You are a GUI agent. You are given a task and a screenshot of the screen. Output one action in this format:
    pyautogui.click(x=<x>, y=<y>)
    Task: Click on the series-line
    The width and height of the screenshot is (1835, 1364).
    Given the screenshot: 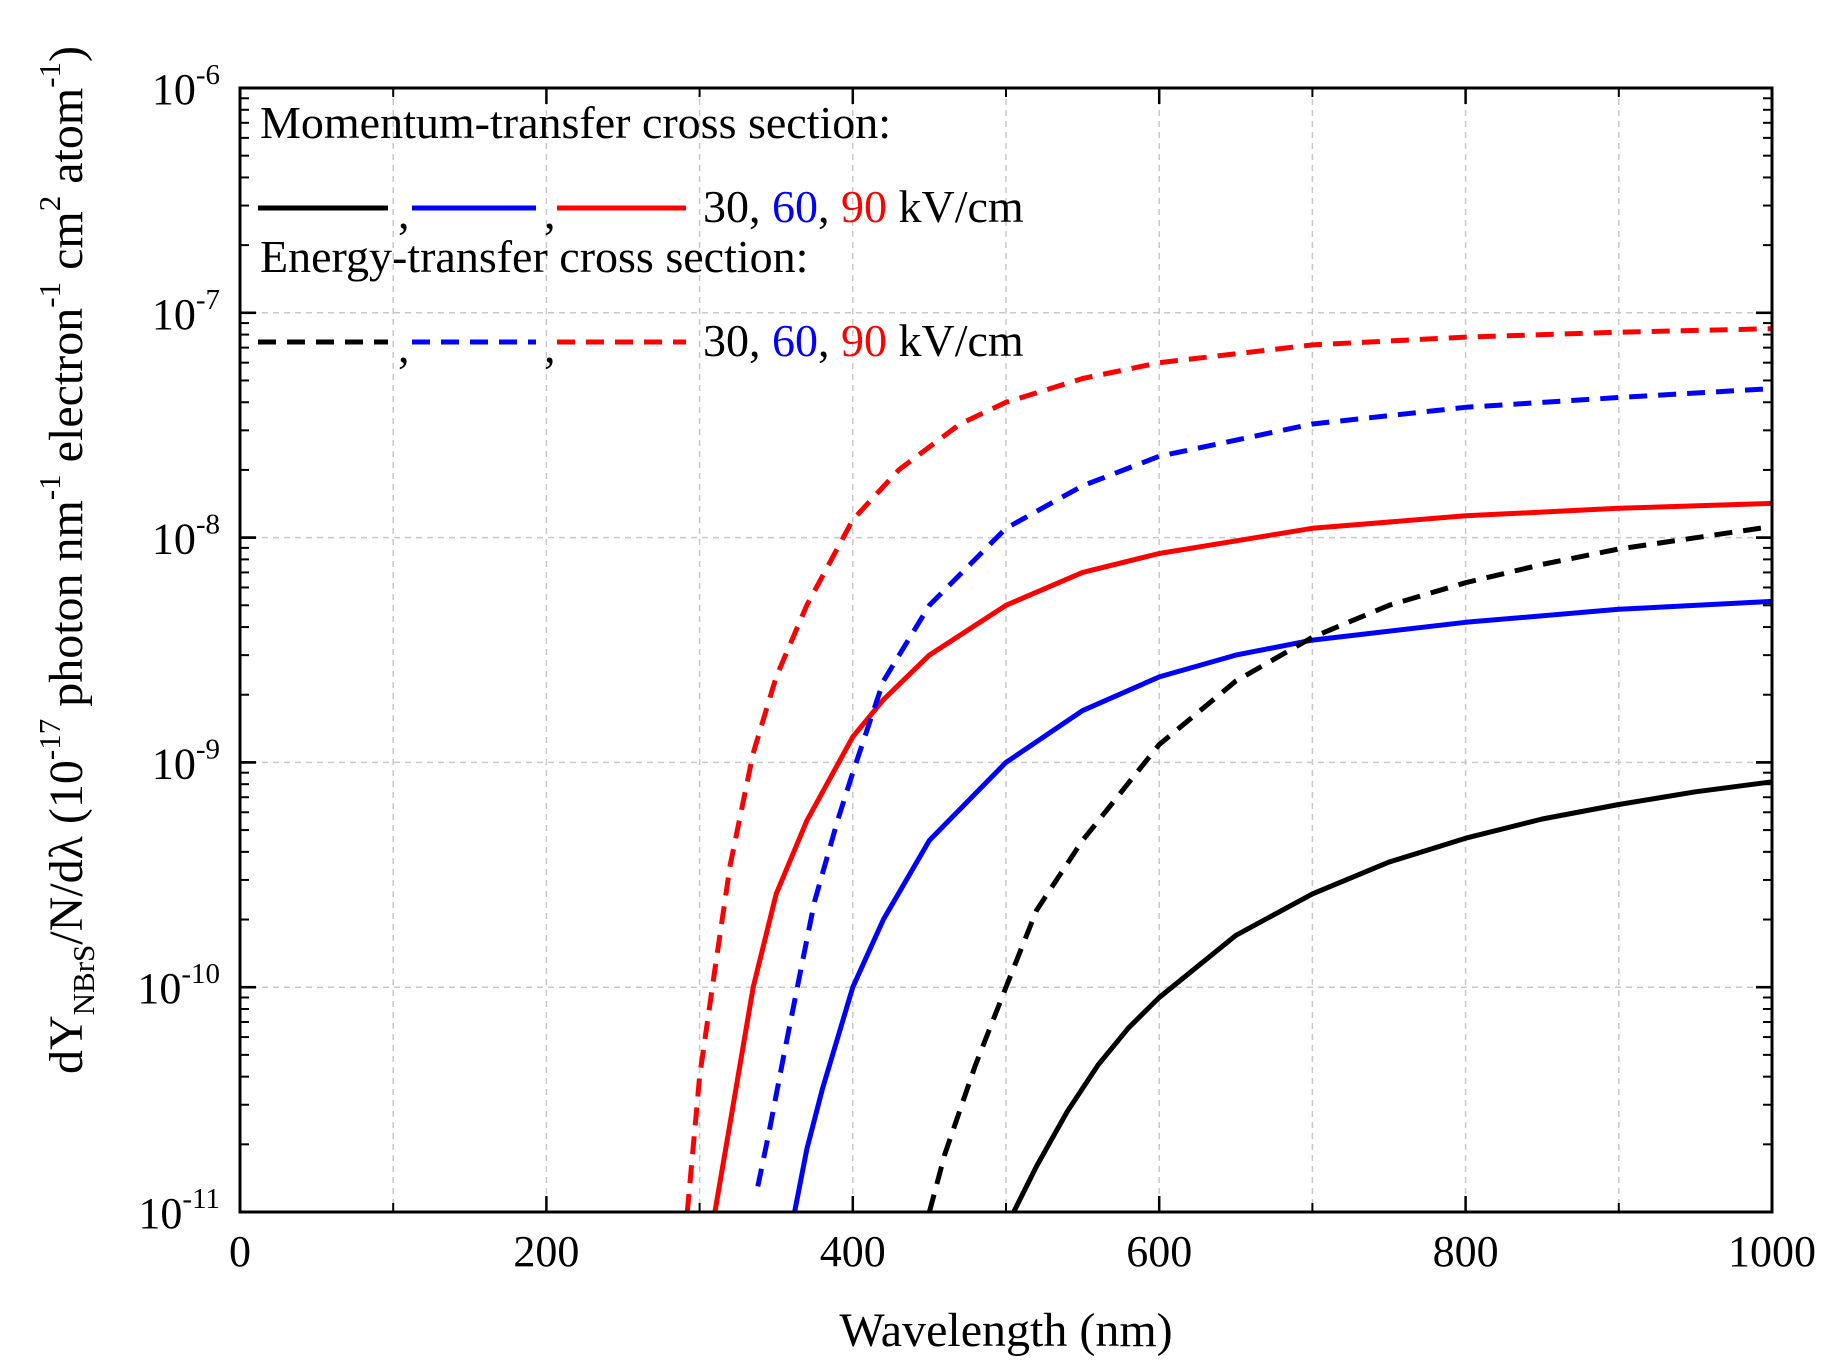 What is the action you would take?
    pyautogui.click(x=1392, y=996)
    